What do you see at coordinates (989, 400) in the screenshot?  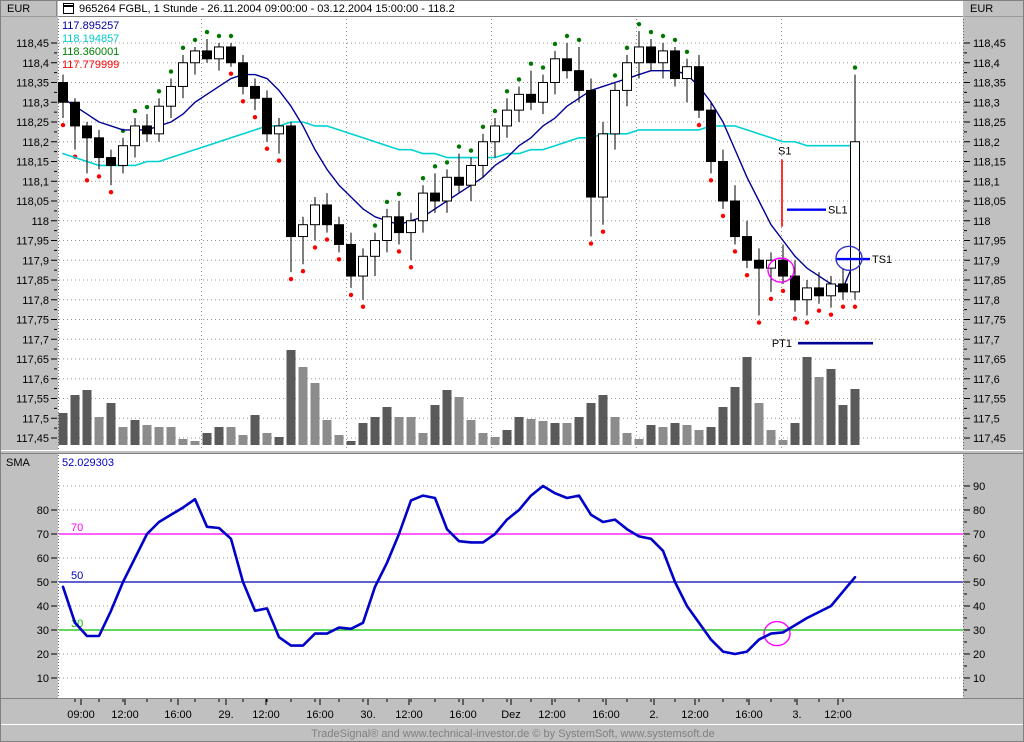 I see `price-tick-label-right: 117,55` at bounding box center [989, 400].